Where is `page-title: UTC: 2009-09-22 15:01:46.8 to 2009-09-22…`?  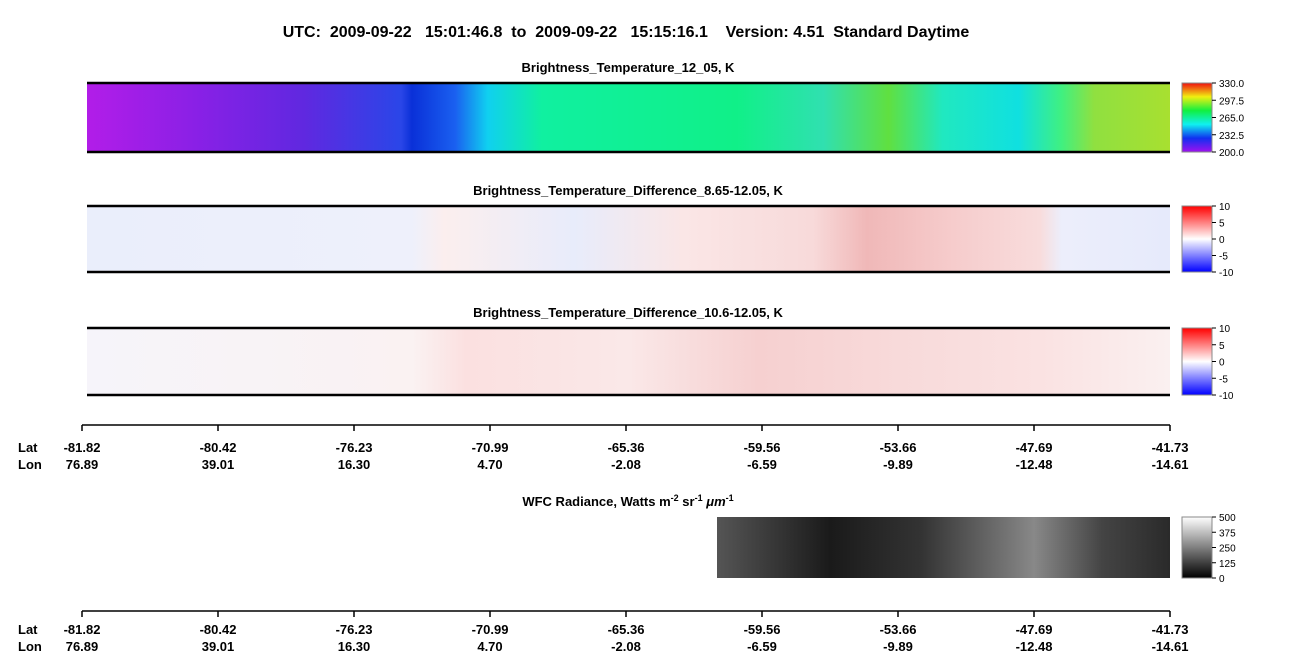 page-title: UTC: 2009-09-22 15:01:46.8 to 2009-09-22… is located at coordinates (626, 32).